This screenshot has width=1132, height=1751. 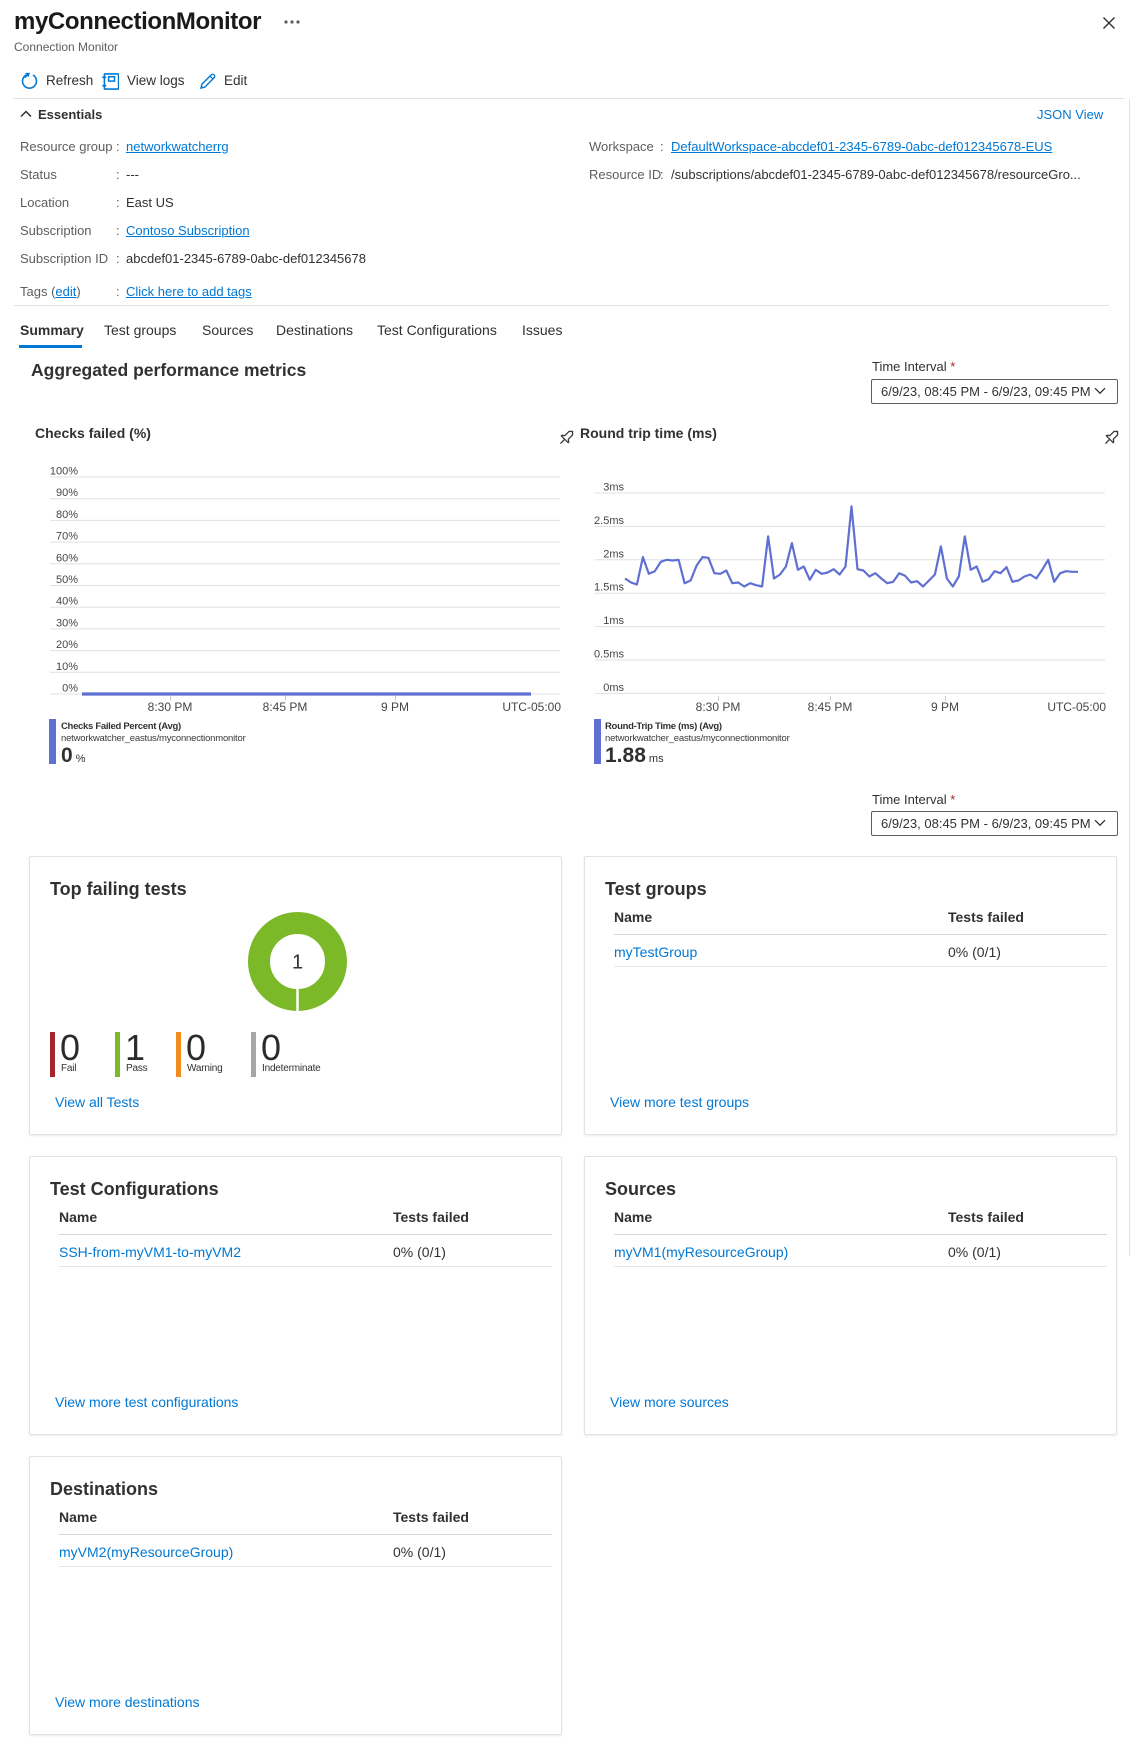 What do you see at coordinates (297, 963) in the screenshot?
I see `svg-text: 1` at bounding box center [297, 963].